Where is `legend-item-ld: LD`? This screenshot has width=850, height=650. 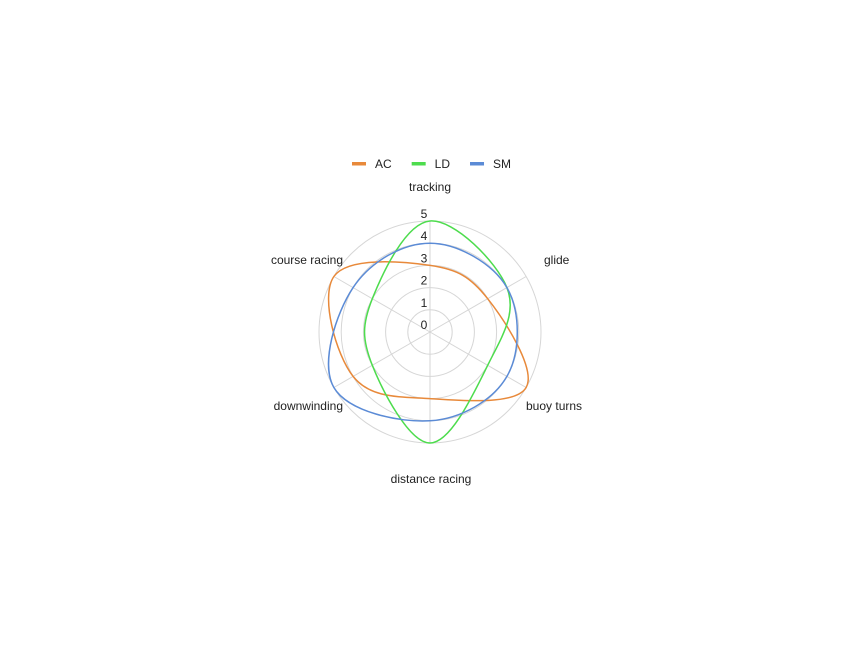 legend-item-ld: LD is located at coordinates (431, 164).